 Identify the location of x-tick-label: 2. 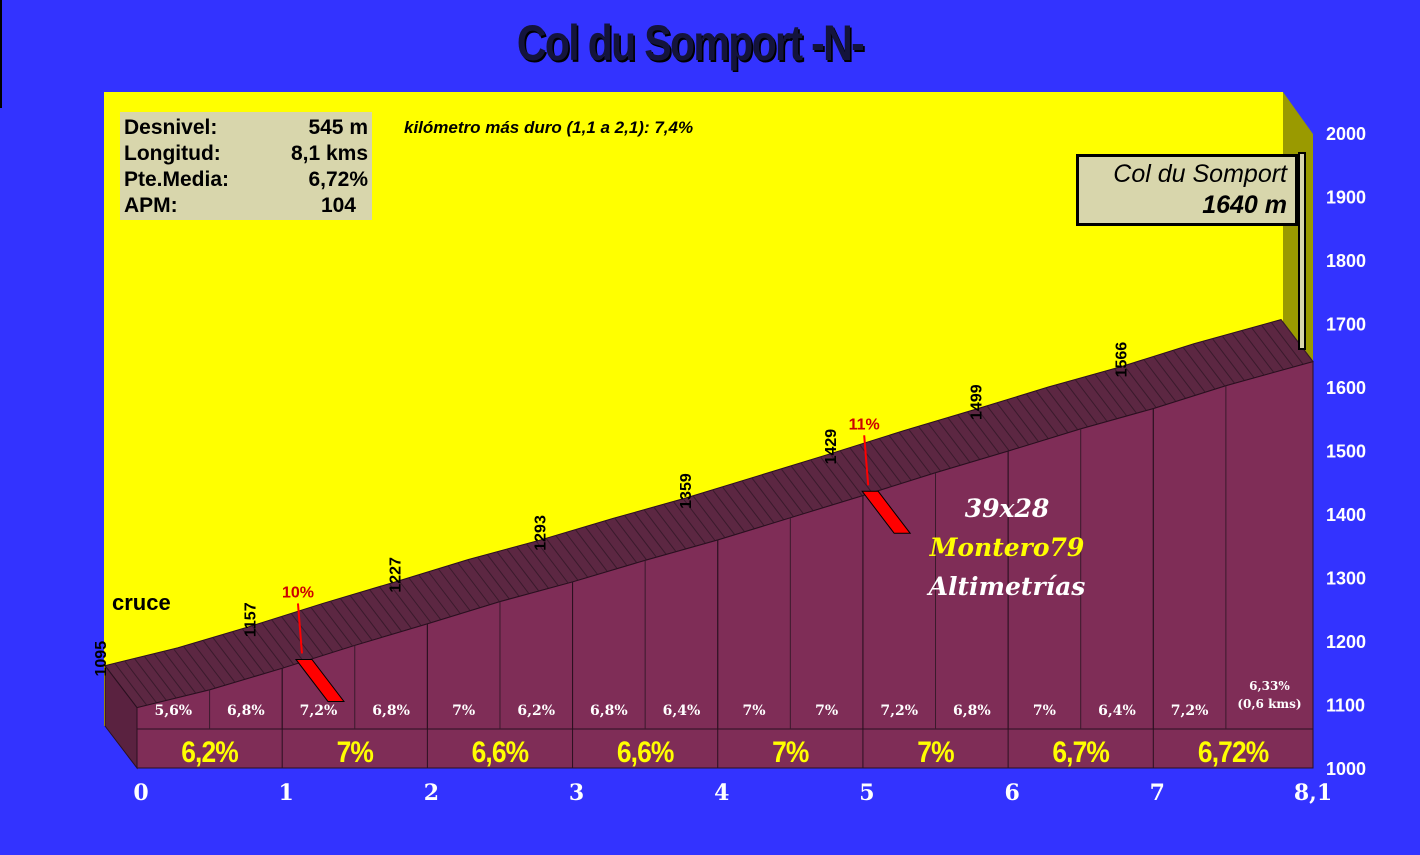
(431, 793).